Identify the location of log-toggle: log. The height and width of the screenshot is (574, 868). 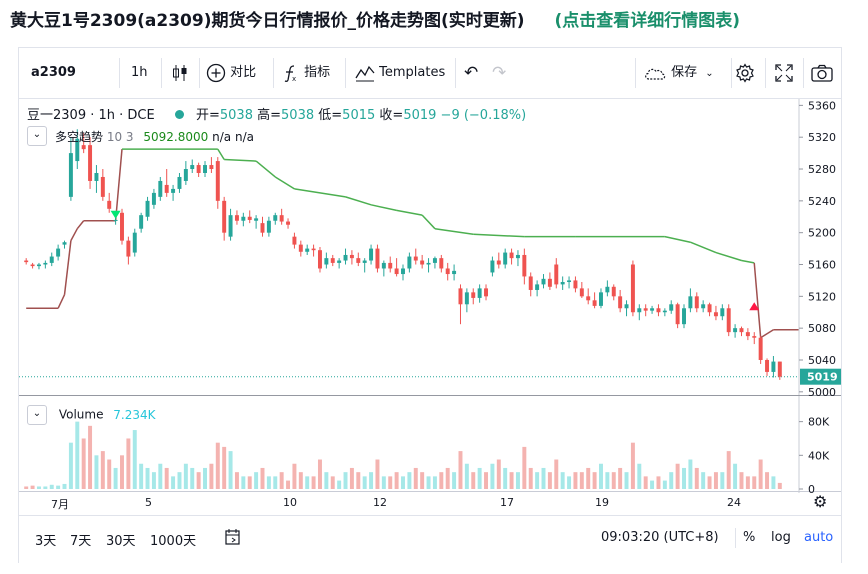
(781, 537).